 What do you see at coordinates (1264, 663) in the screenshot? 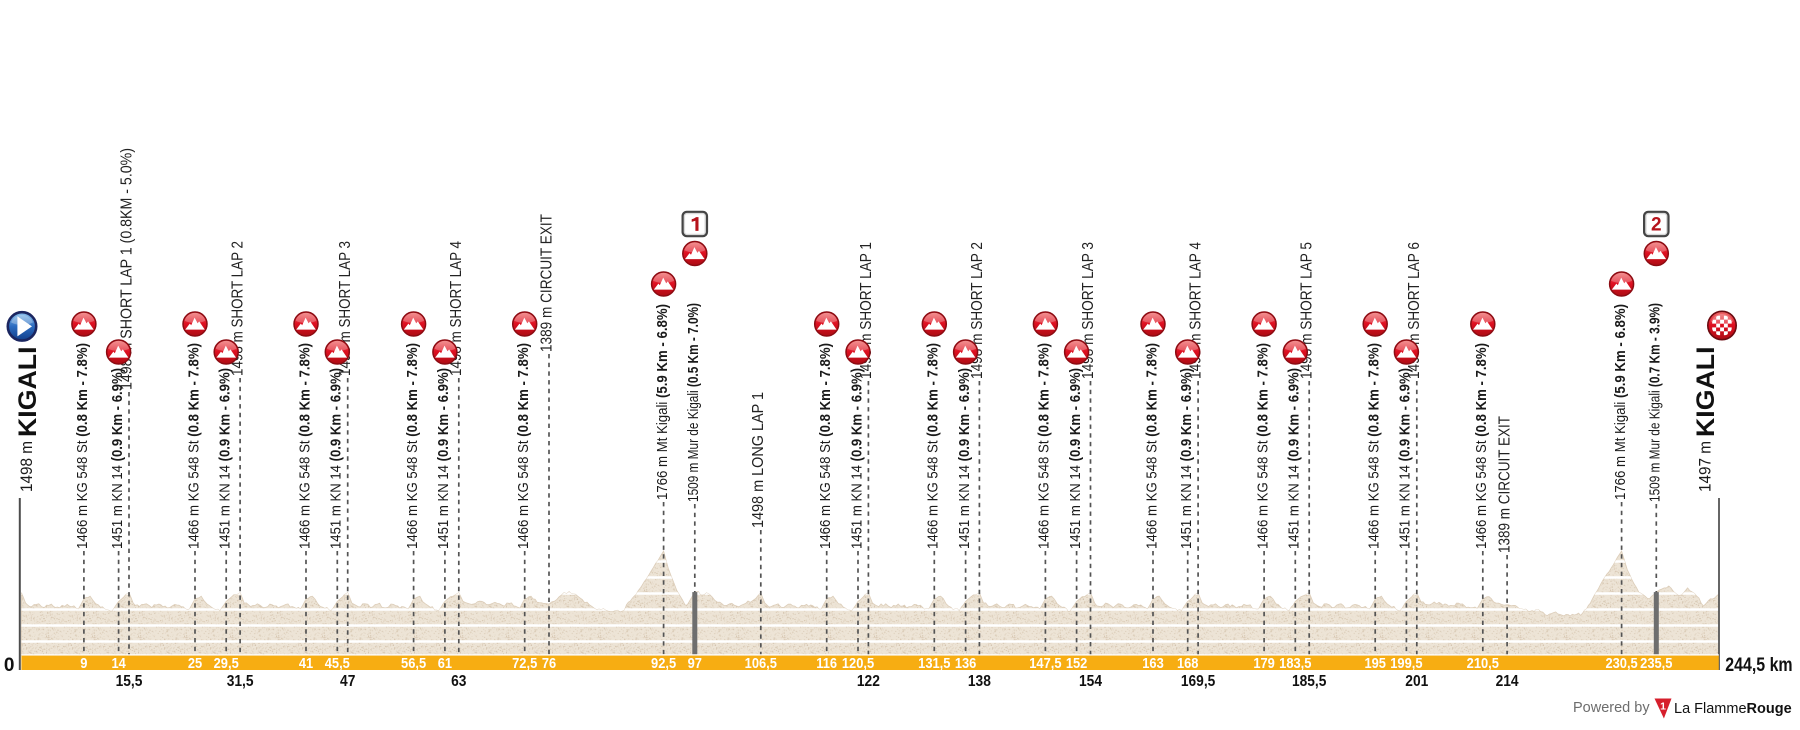
I see `svg-text: 179` at bounding box center [1264, 663].